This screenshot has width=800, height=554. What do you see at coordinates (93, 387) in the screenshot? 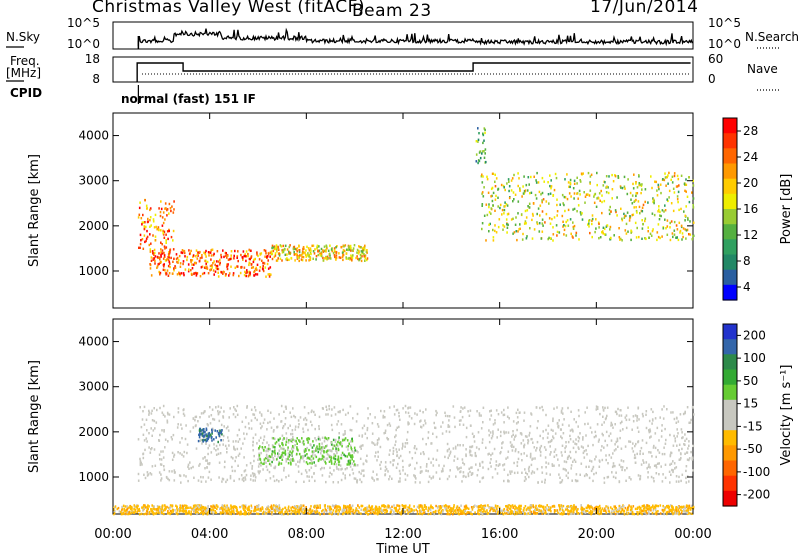
I see `velocity-ytick-label-1: 3000` at bounding box center [93, 387].